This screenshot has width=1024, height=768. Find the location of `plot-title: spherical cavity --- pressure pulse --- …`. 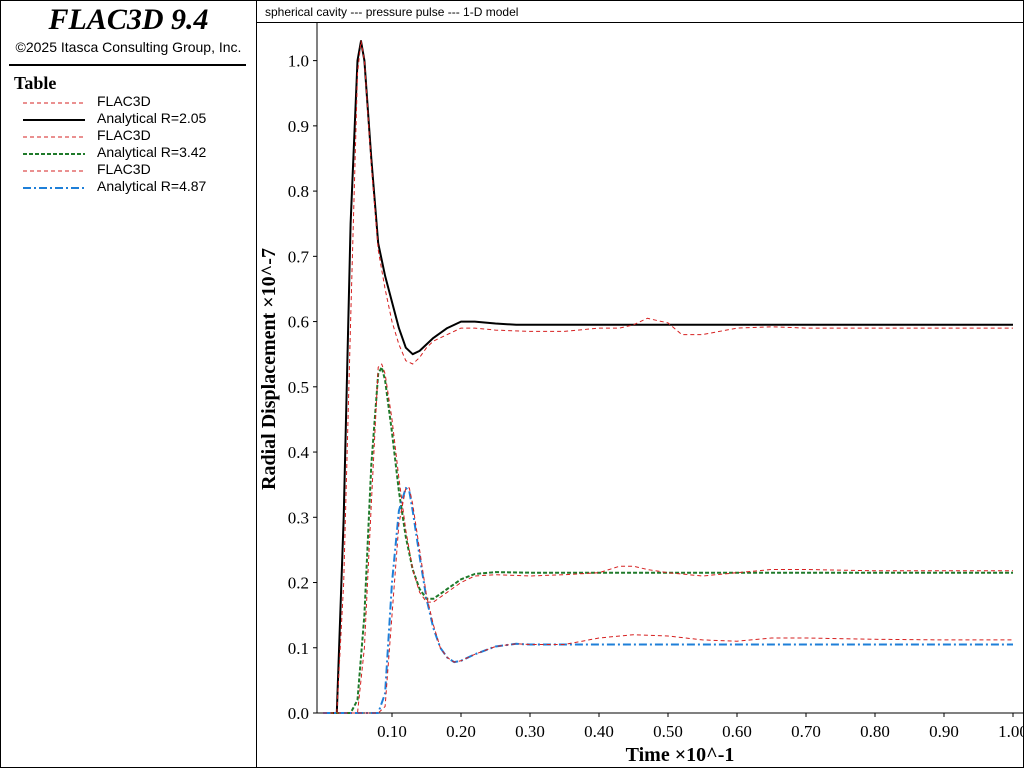

plot-title: spherical cavity --- pressure pulse --- … is located at coordinates (392, 12).